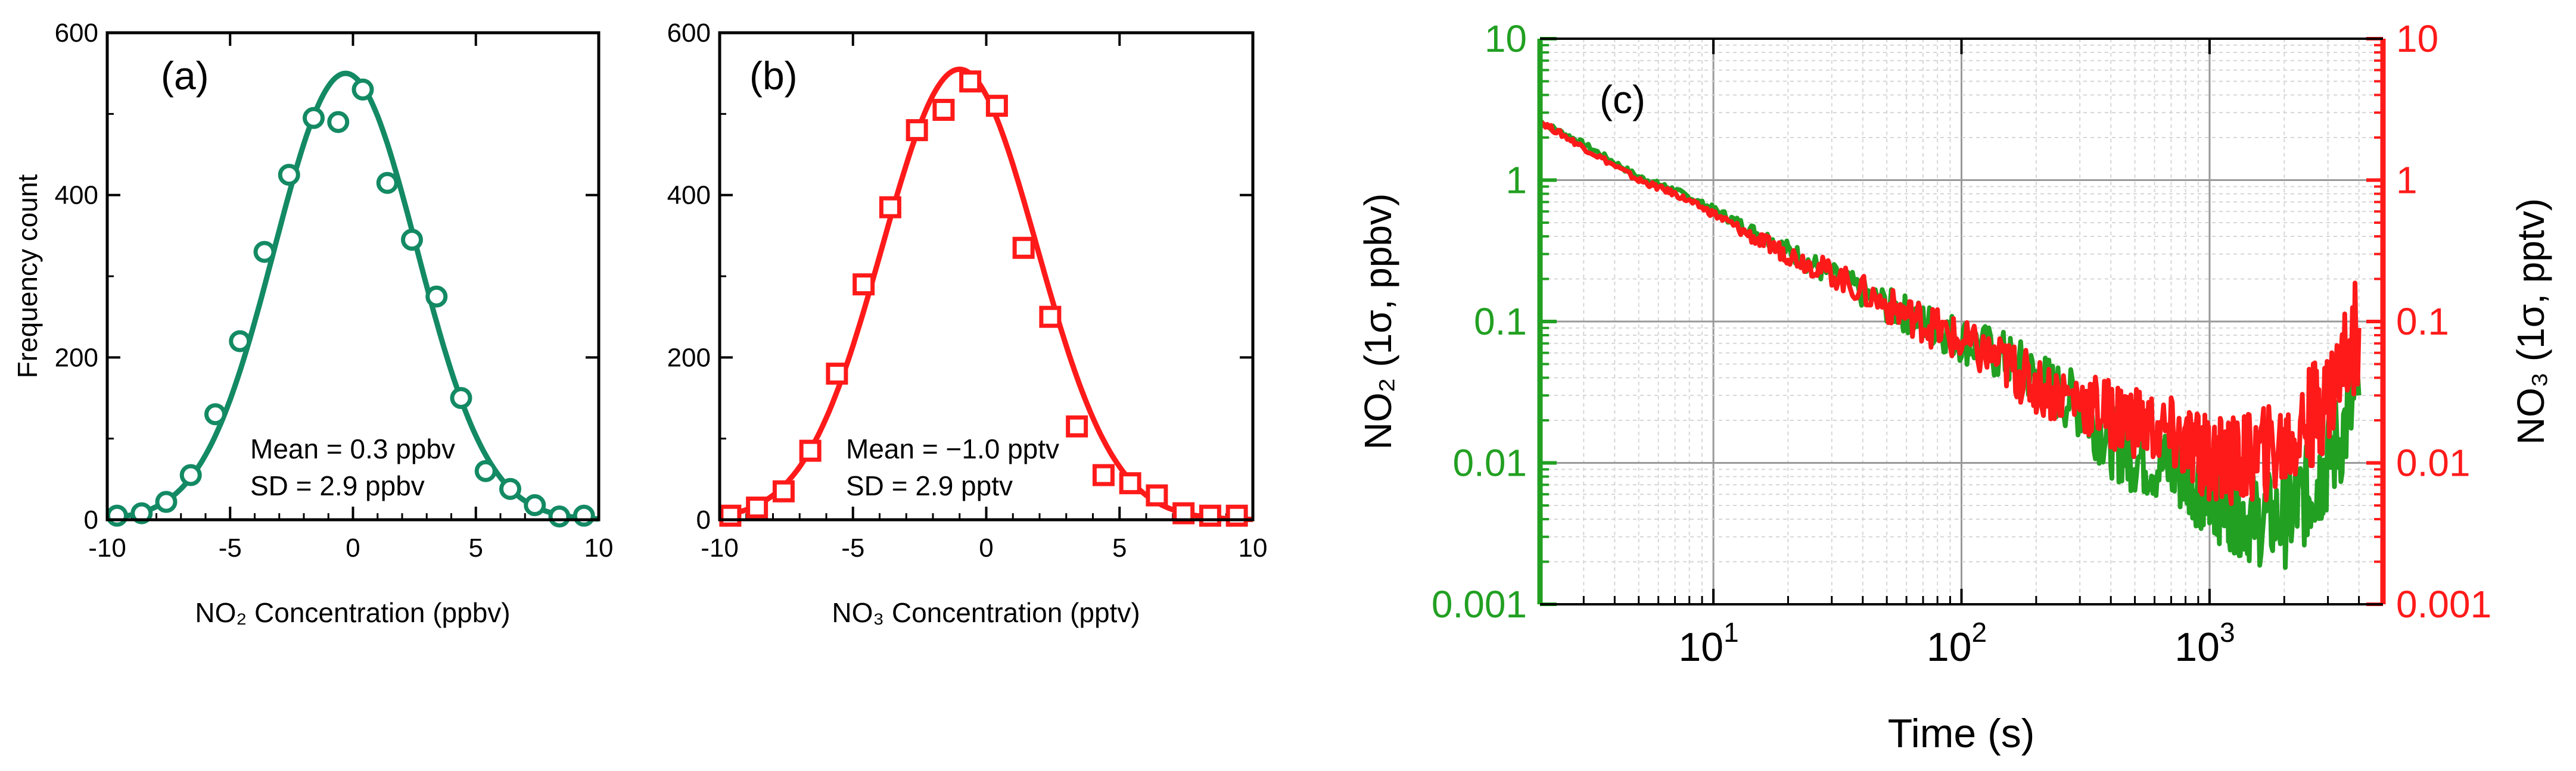 The image size is (2576, 771). What do you see at coordinates (1479, 604) in the screenshot?
I see `panel-c-left-ytick-label: 0.001` at bounding box center [1479, 604].